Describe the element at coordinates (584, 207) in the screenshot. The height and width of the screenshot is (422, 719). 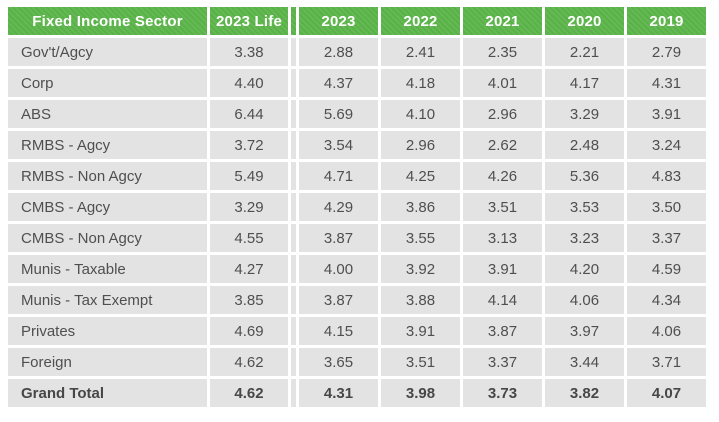
I see `value-cell: 3.53` at that location.